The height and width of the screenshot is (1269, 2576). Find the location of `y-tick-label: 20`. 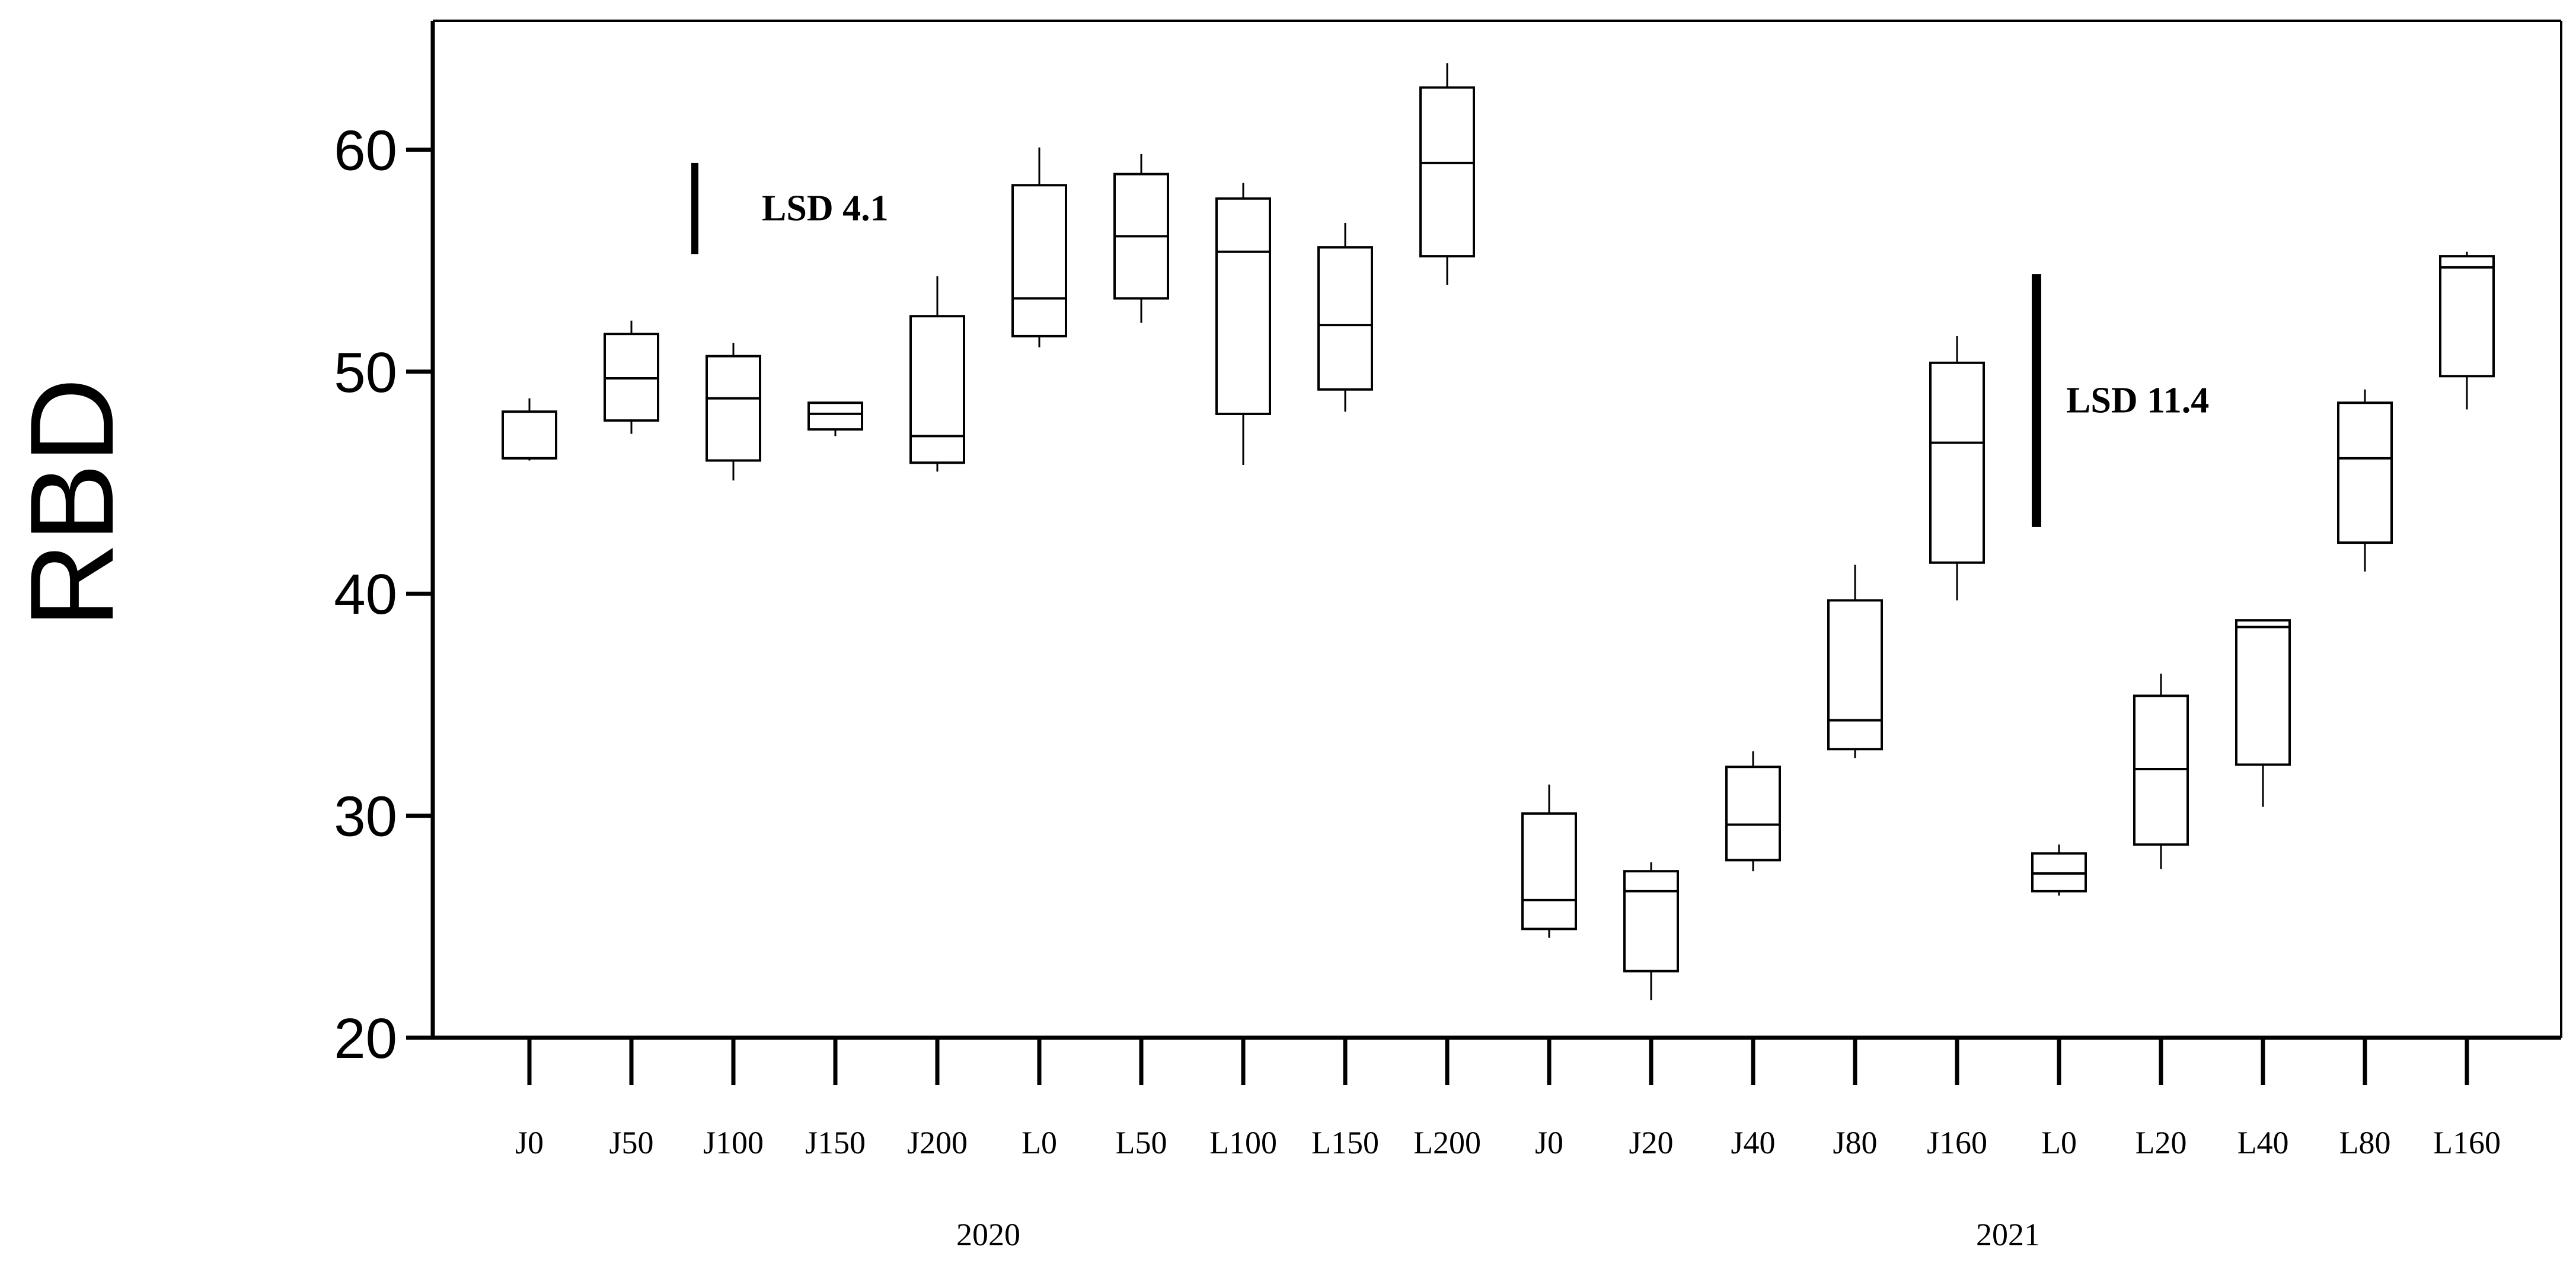

y-tick-label: 20 is located at coordinates (365, 1038).